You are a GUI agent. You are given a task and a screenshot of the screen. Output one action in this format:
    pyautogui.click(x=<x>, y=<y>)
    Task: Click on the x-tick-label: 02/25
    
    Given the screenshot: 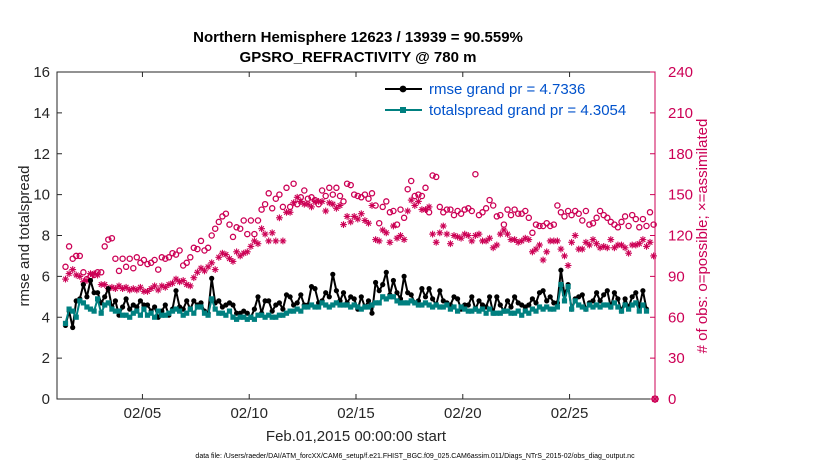 What is the action you would take?
    pyautogui.click(x=570, y=413)
    